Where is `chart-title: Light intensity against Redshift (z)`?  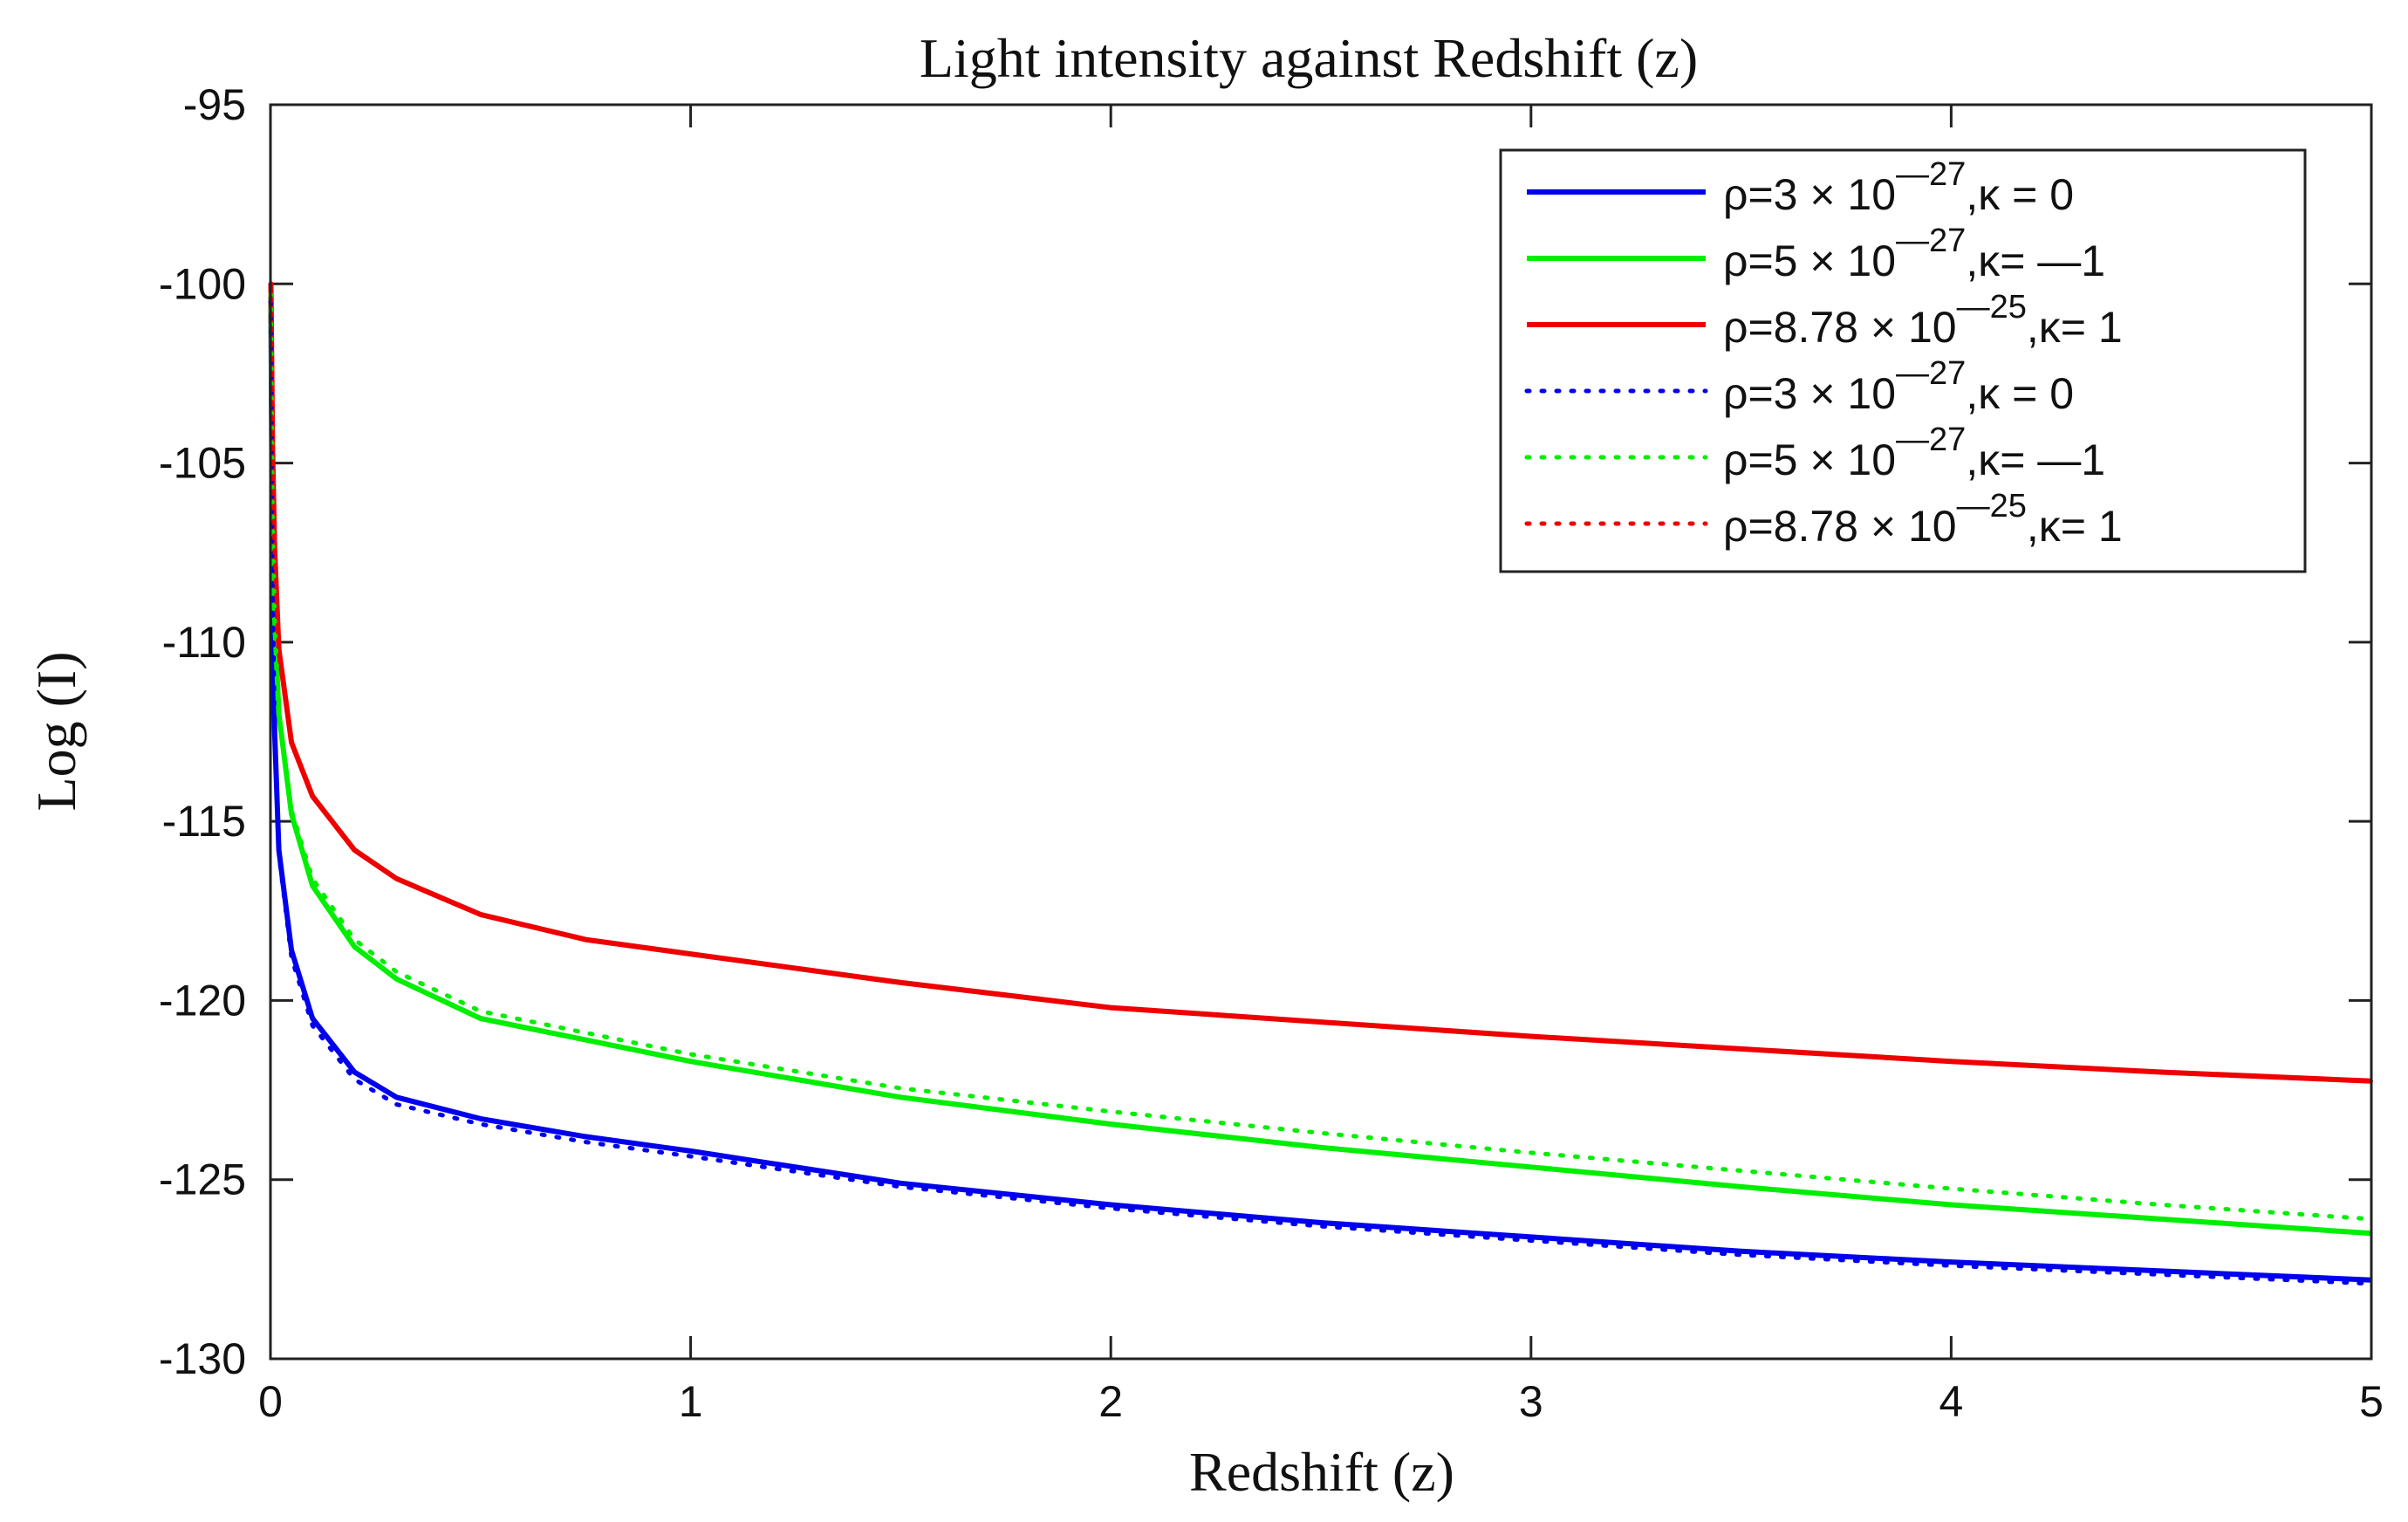 chart-title: Light intensity against Redshift (z) is located at coordinates (1309, 58).